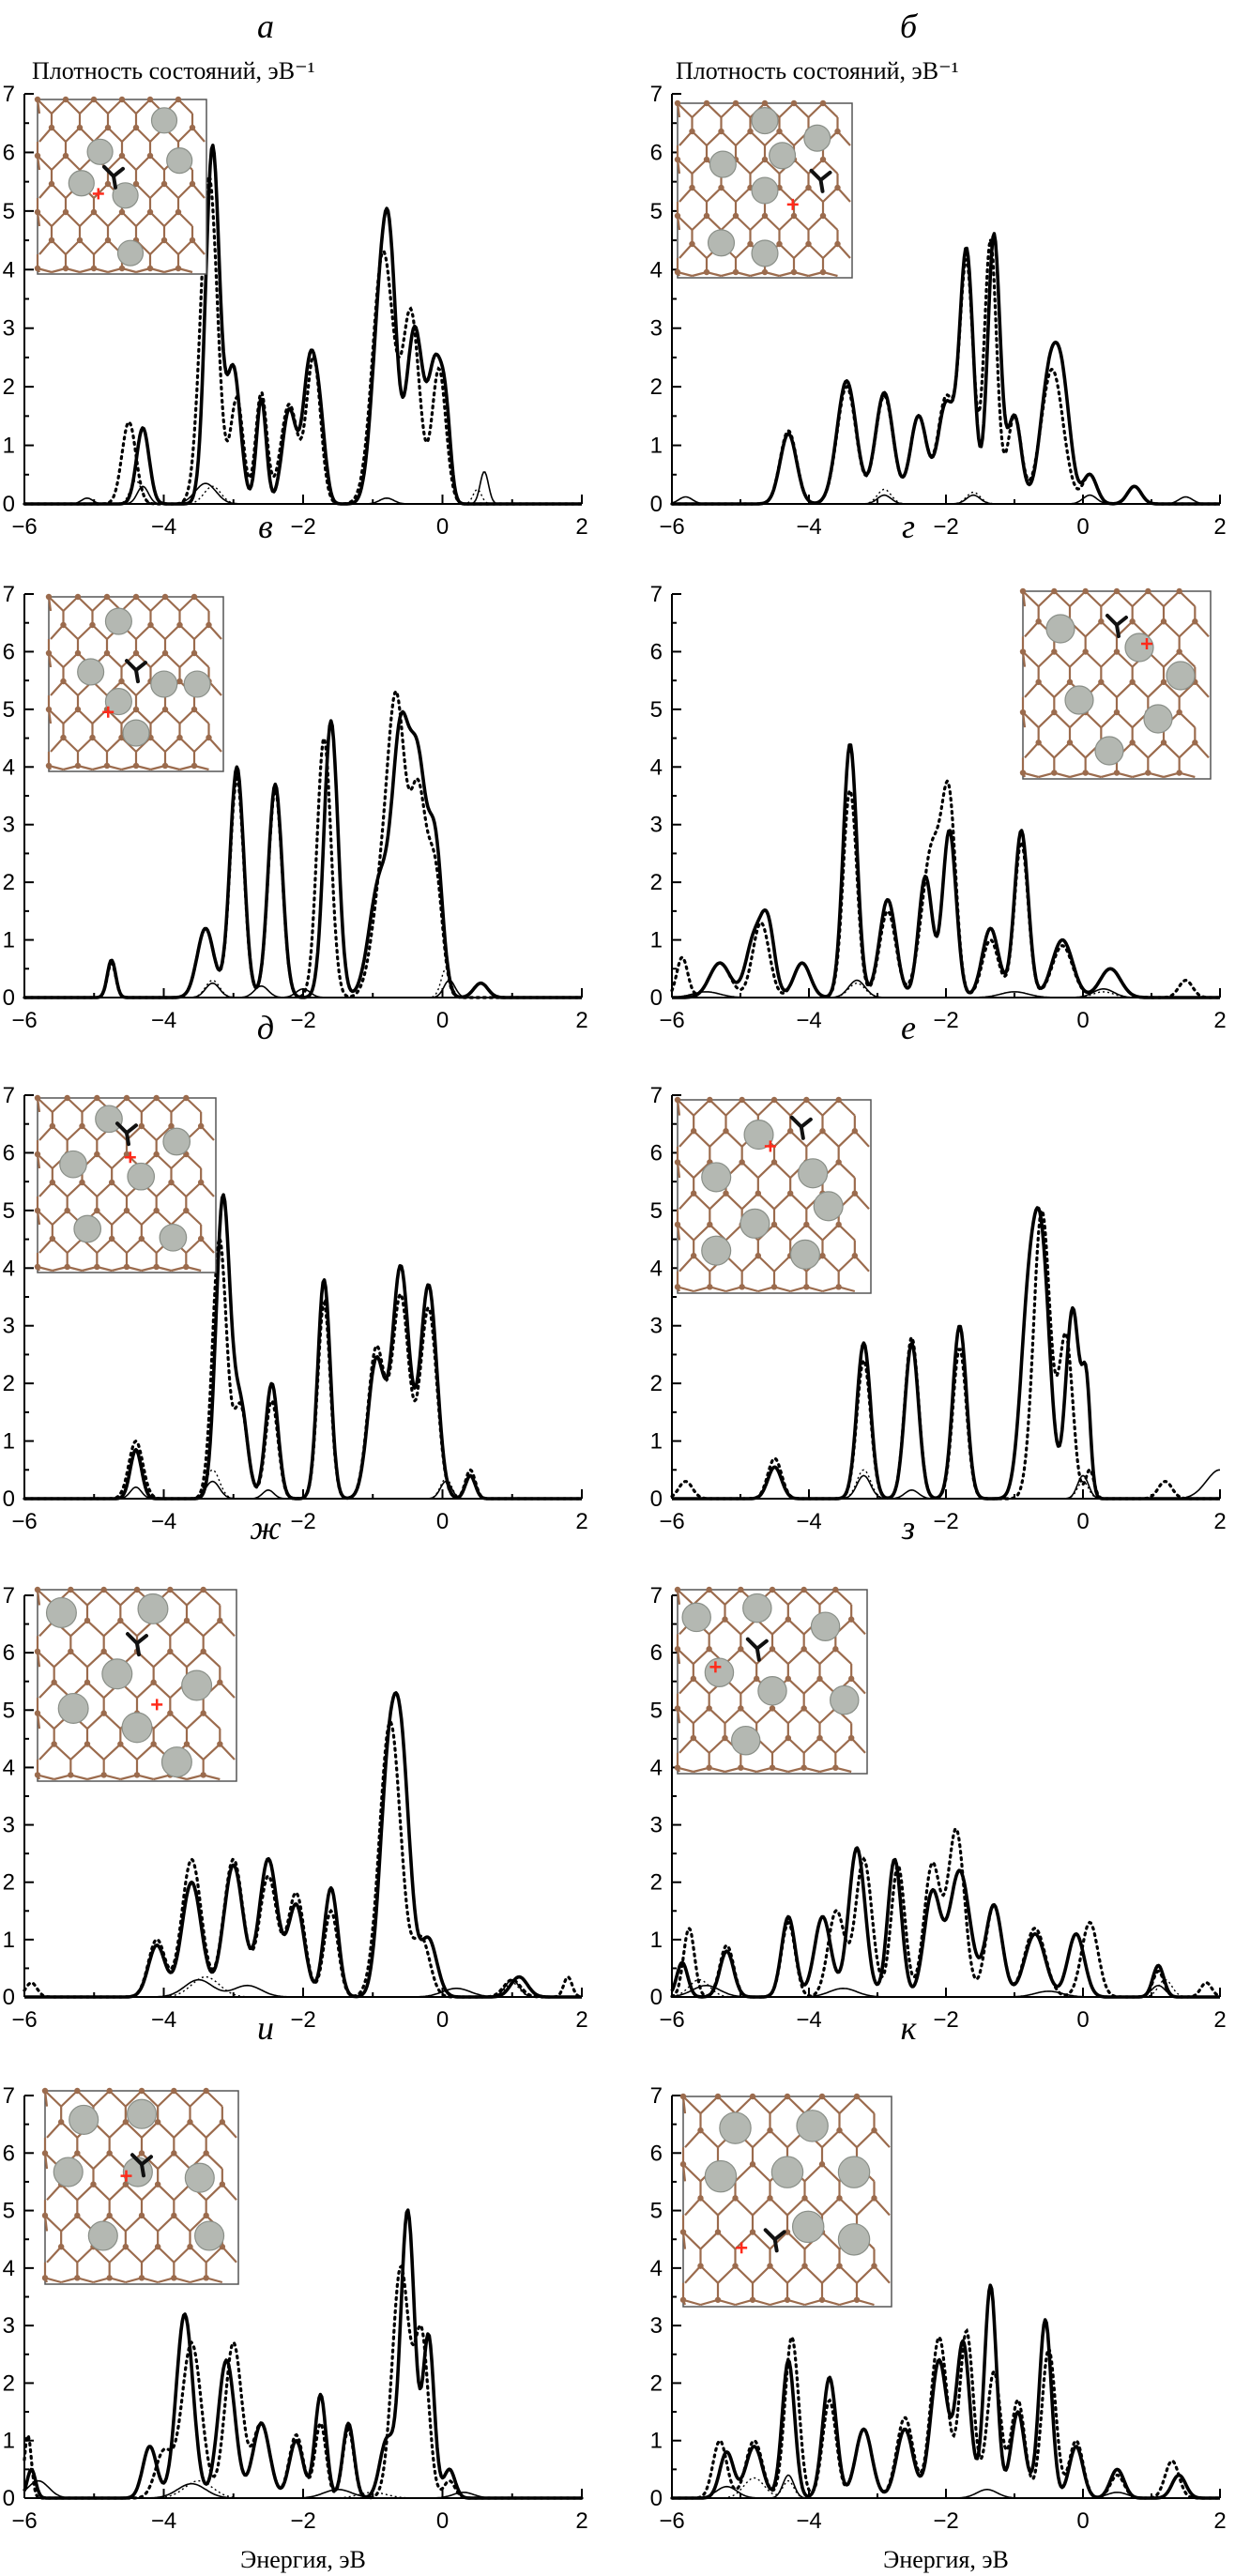  Describe the element at coordinates (265, 2028) in the screenshot. I see `panel-letter: и` at that location.